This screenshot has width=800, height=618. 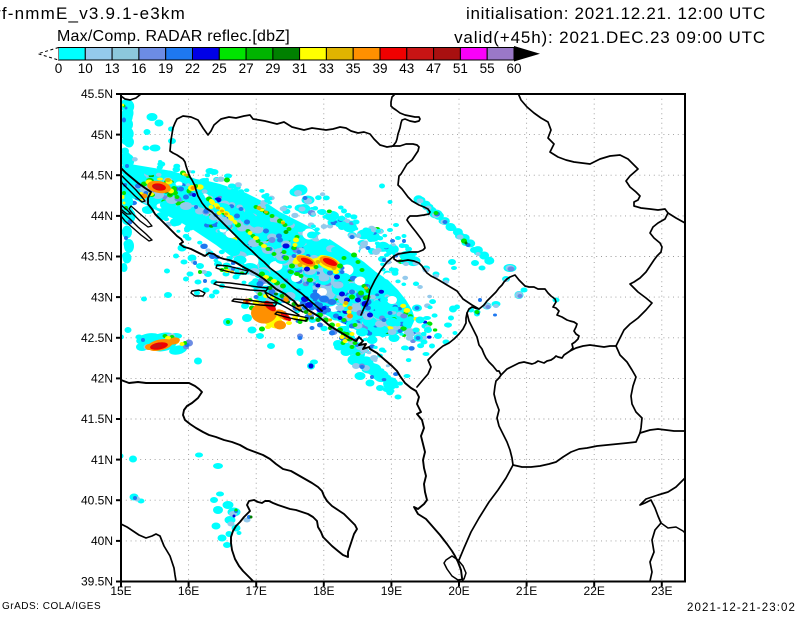 I want to click on svg-text: 29, so click(x=272, y=68).